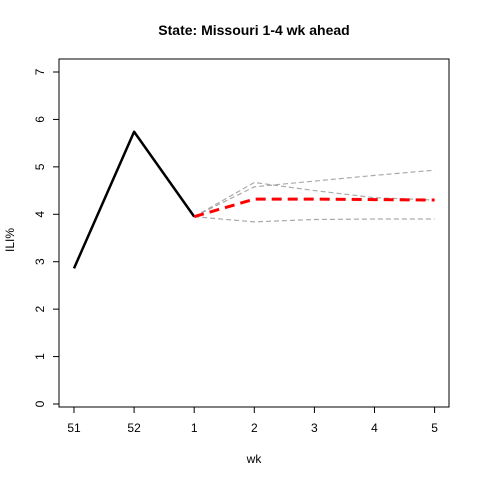 The image size is (480, 480). What do you see at coordinates (46, 237) in the screenshot?
I see `y-axis: 0 1 2 3 4 5 6 7` at bounding box center [46, 237].